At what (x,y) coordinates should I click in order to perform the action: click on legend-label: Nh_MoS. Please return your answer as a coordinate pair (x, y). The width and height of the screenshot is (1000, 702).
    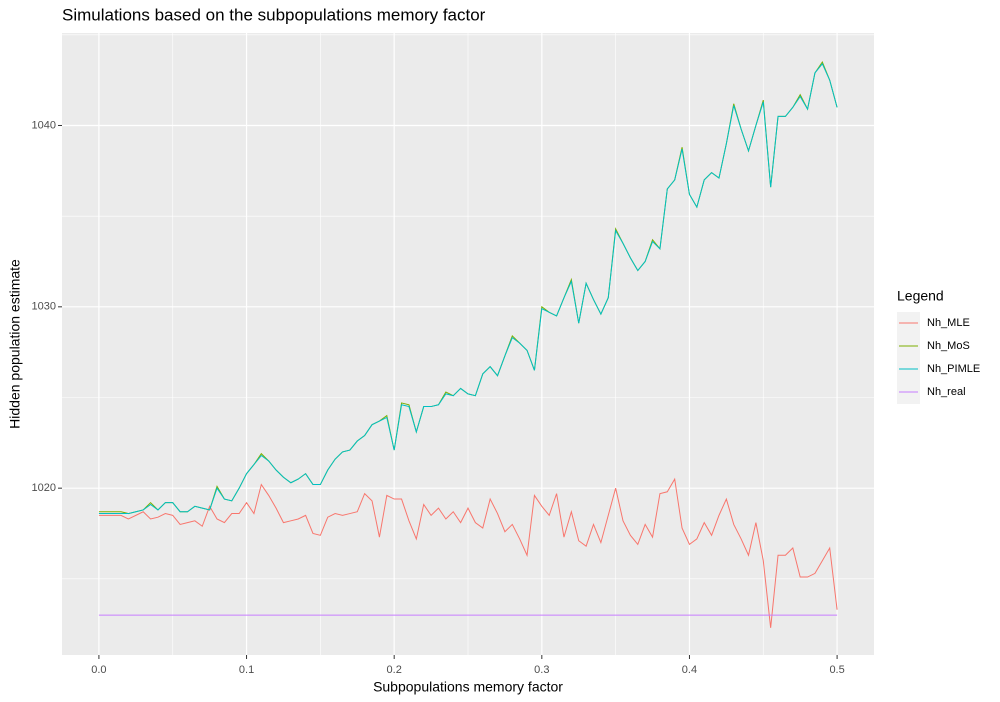
    Looking at the image, I should click on (948, 346).